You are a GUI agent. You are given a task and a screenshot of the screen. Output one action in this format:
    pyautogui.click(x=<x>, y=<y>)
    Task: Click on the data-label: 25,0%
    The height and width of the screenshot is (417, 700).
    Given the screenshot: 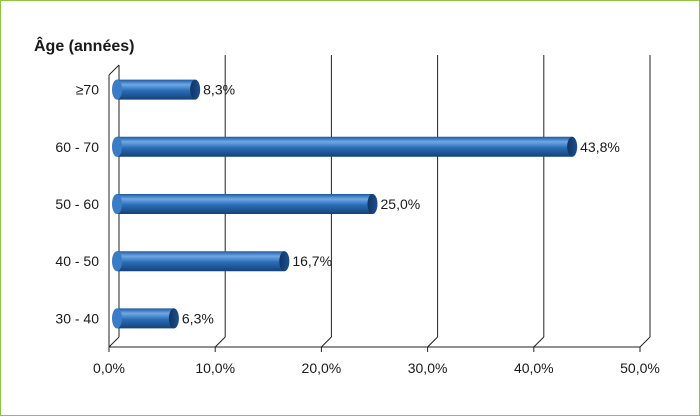 What is the action you would take?
    pyautogui.click(x=401, y=204)
    